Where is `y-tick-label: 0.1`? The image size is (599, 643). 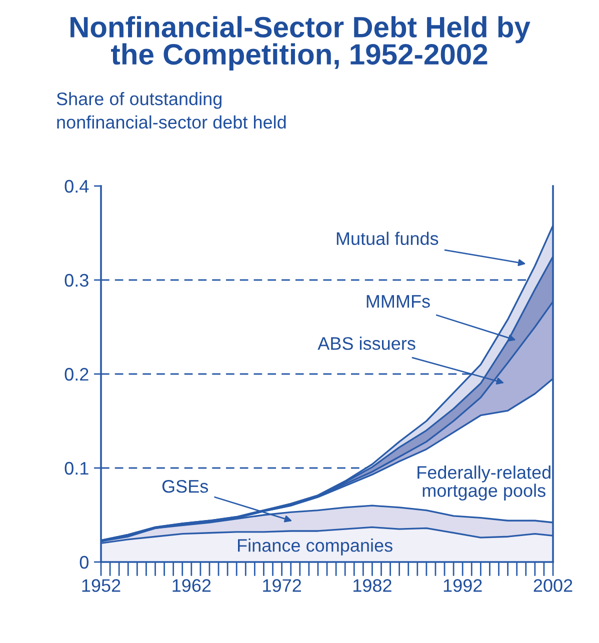
y-tick-label: 0.1 is located at coordinates (76, 468).